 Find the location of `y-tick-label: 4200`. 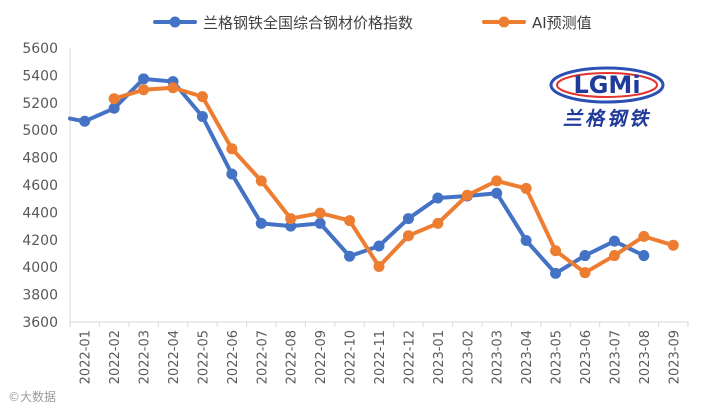

y-tick-label: 4200 is located at coordinates (40, 241).